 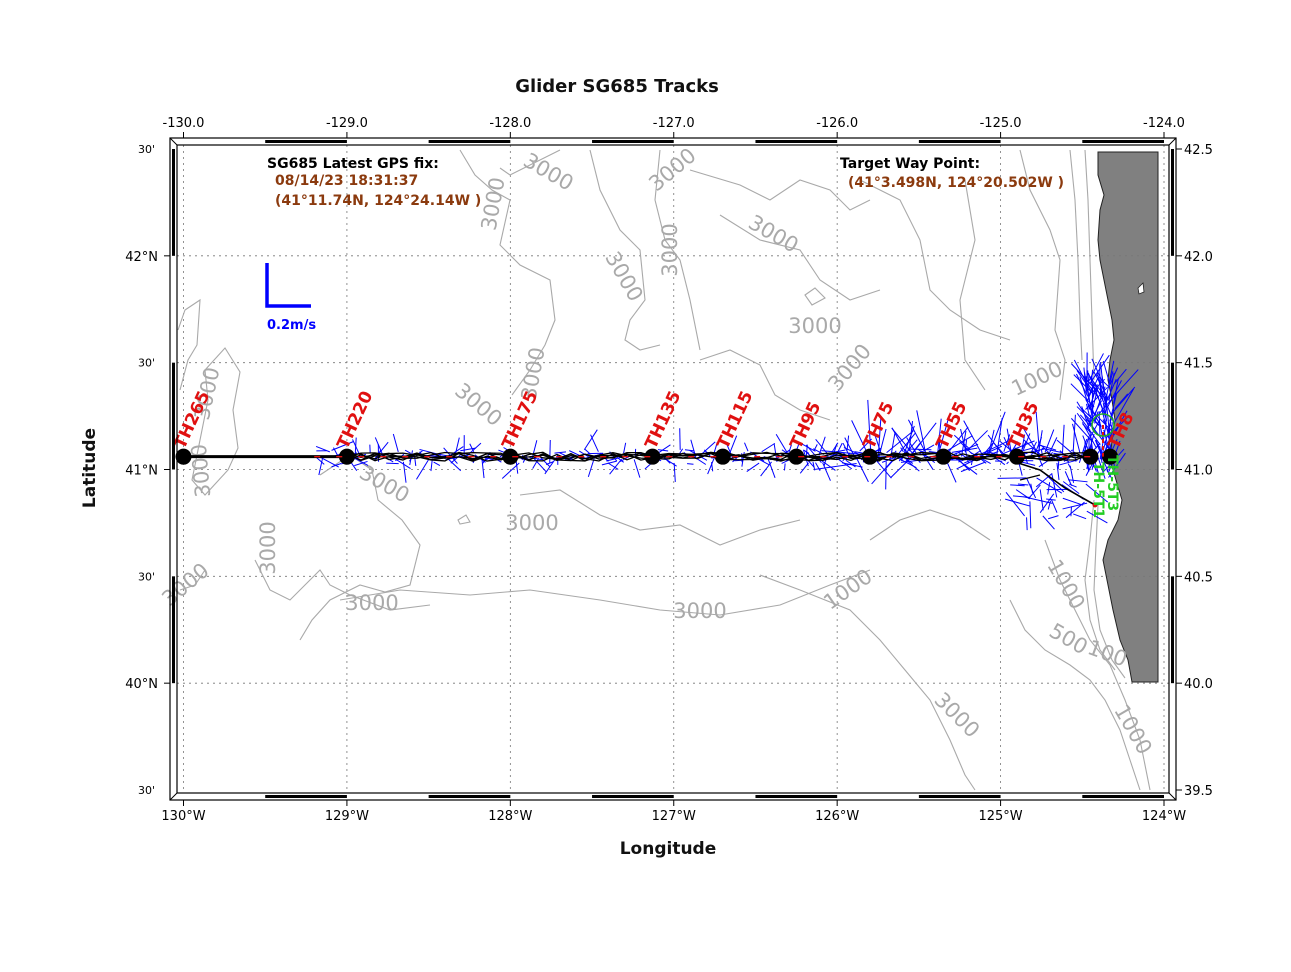 What do you see at coordinates (141, 471) in the screenshot?
I see `left-tick-label: 41°N` at bounding box center [141, 471].